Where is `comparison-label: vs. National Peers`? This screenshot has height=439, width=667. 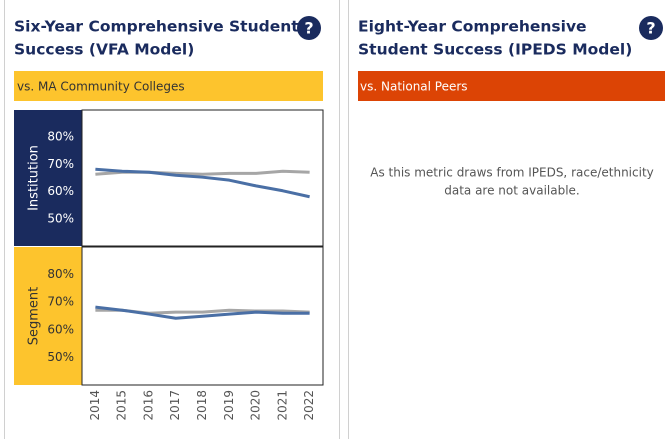 comparison-label: vs. National Peers is located at coordinates (414, 87).